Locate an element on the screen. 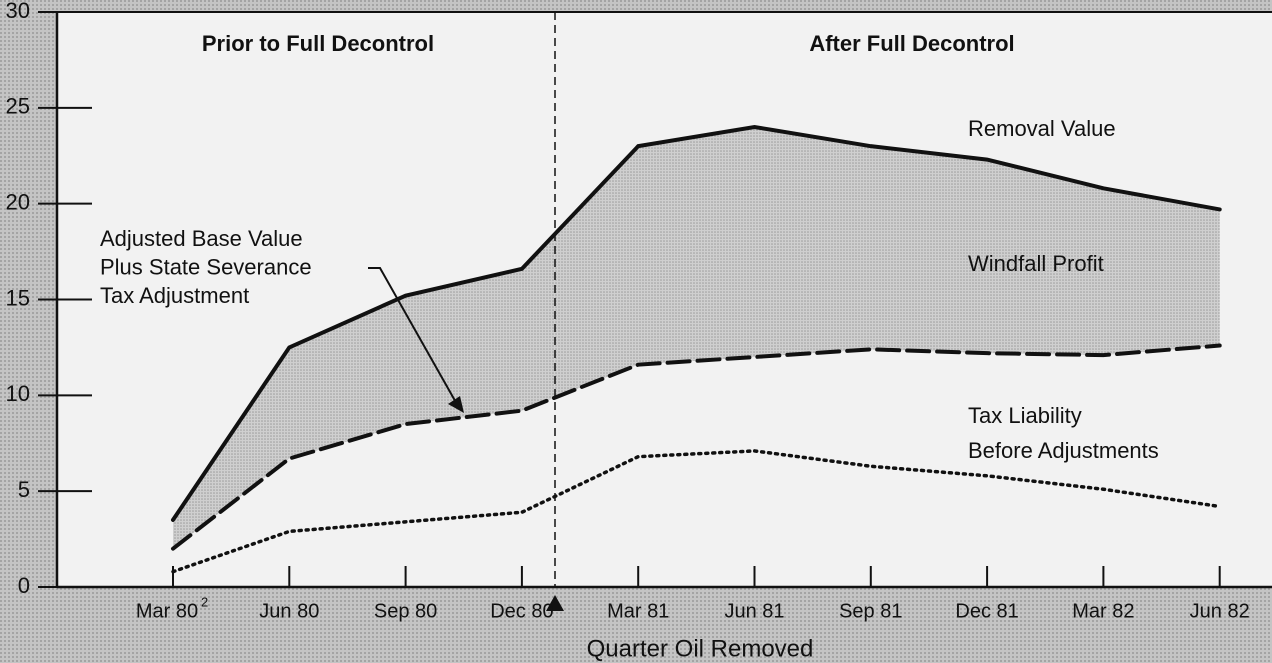  y-tick-label: 30 is located at coordinates (18, 11).